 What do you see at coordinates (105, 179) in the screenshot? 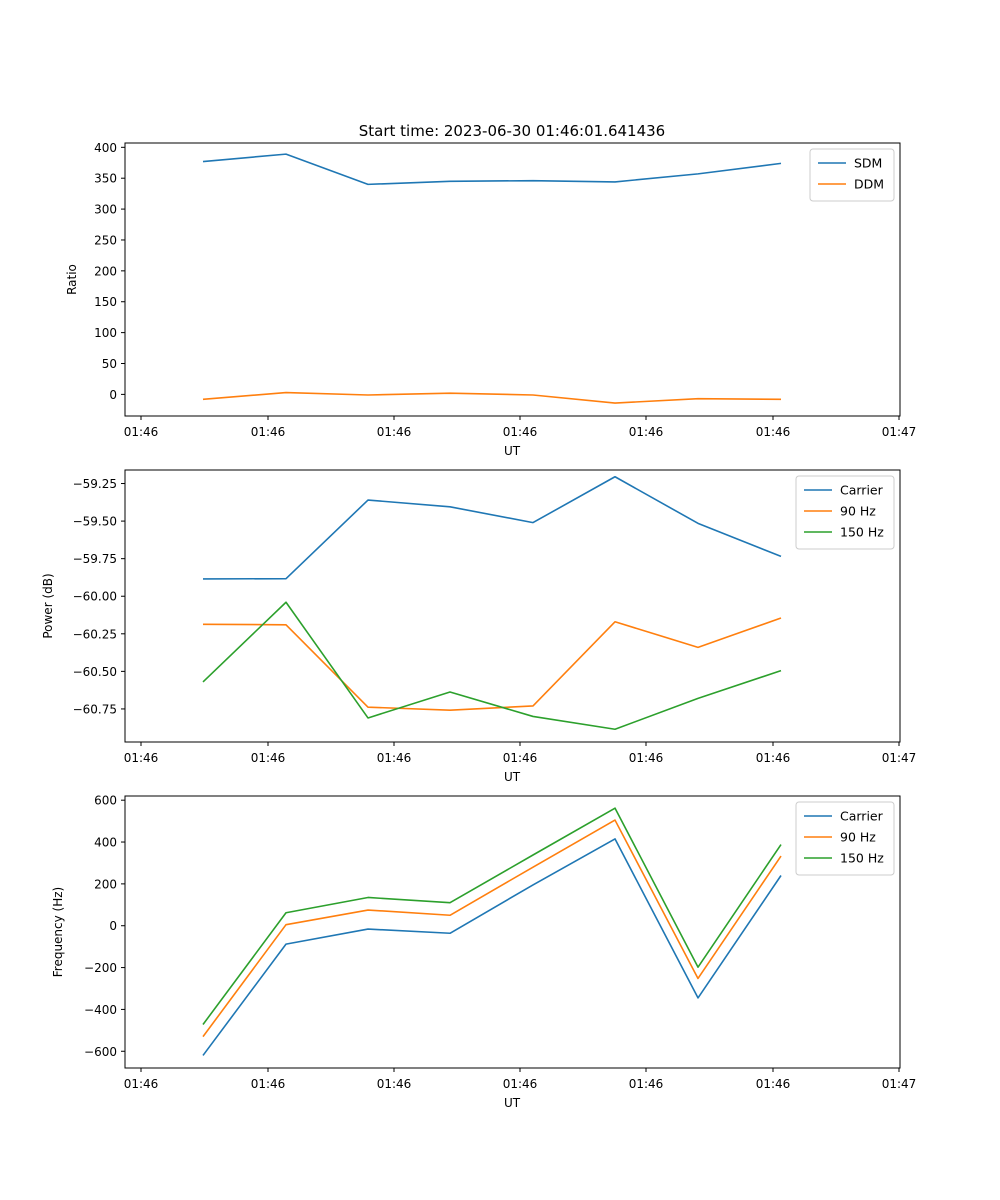
I see `y-tick-label: 350` at bounding box center [105, 179].